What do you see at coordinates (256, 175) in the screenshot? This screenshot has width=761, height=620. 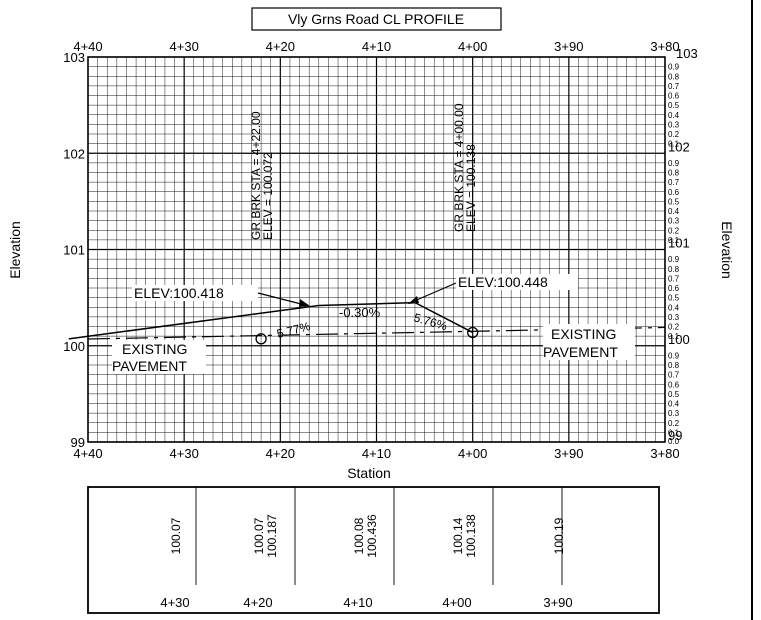 I see `grade-break-left-sta: GR BRK STA = 4+22.00` at bounding box center [256, 175].